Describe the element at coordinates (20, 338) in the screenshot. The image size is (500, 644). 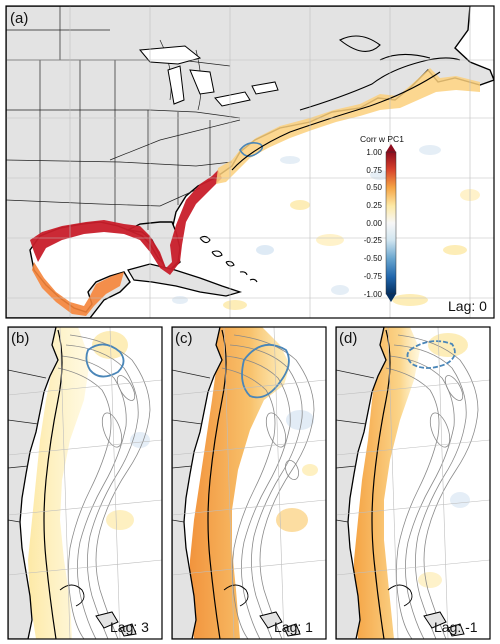
I see `panel-b-label: (b)` at that location.